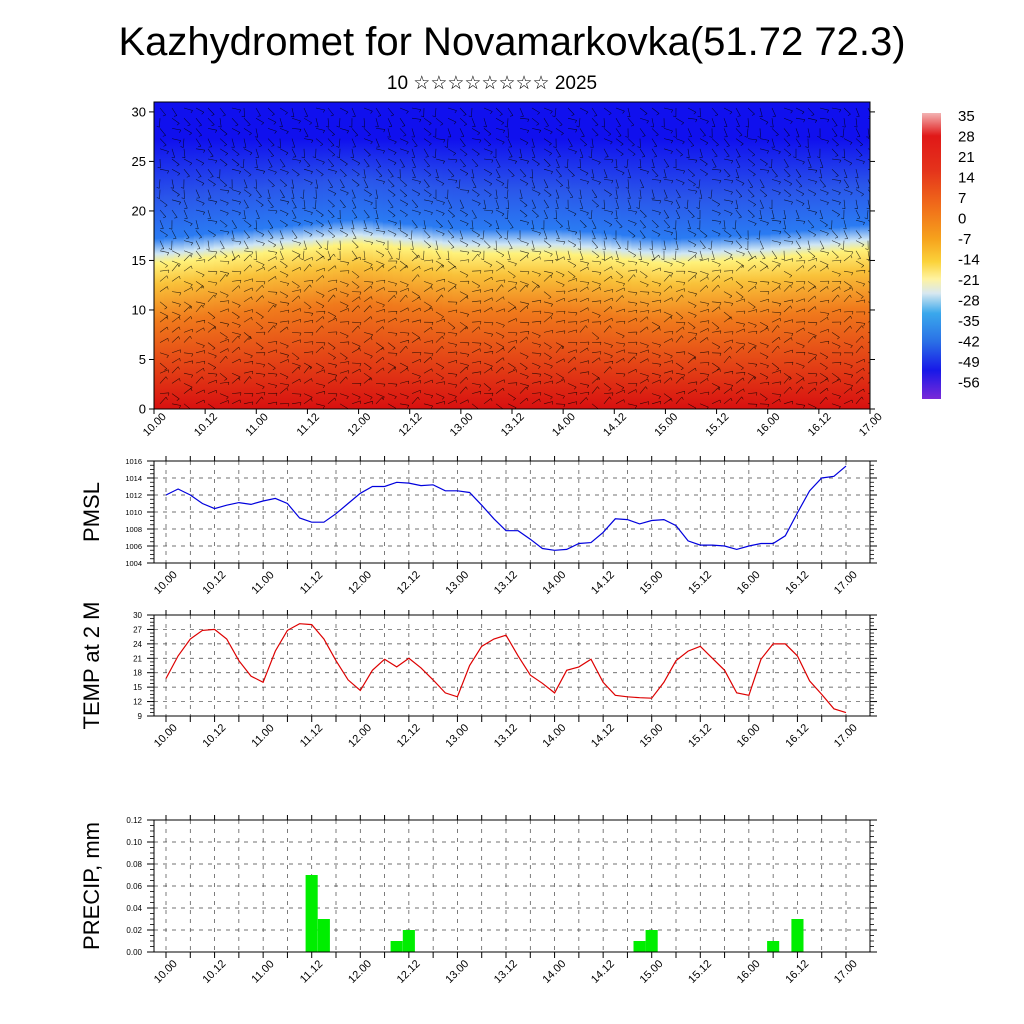 Image resolution: width=1024 pixels, height=1024 pixels. I want to click on temp-x-tick-label: 13.12, so click(506, 736).